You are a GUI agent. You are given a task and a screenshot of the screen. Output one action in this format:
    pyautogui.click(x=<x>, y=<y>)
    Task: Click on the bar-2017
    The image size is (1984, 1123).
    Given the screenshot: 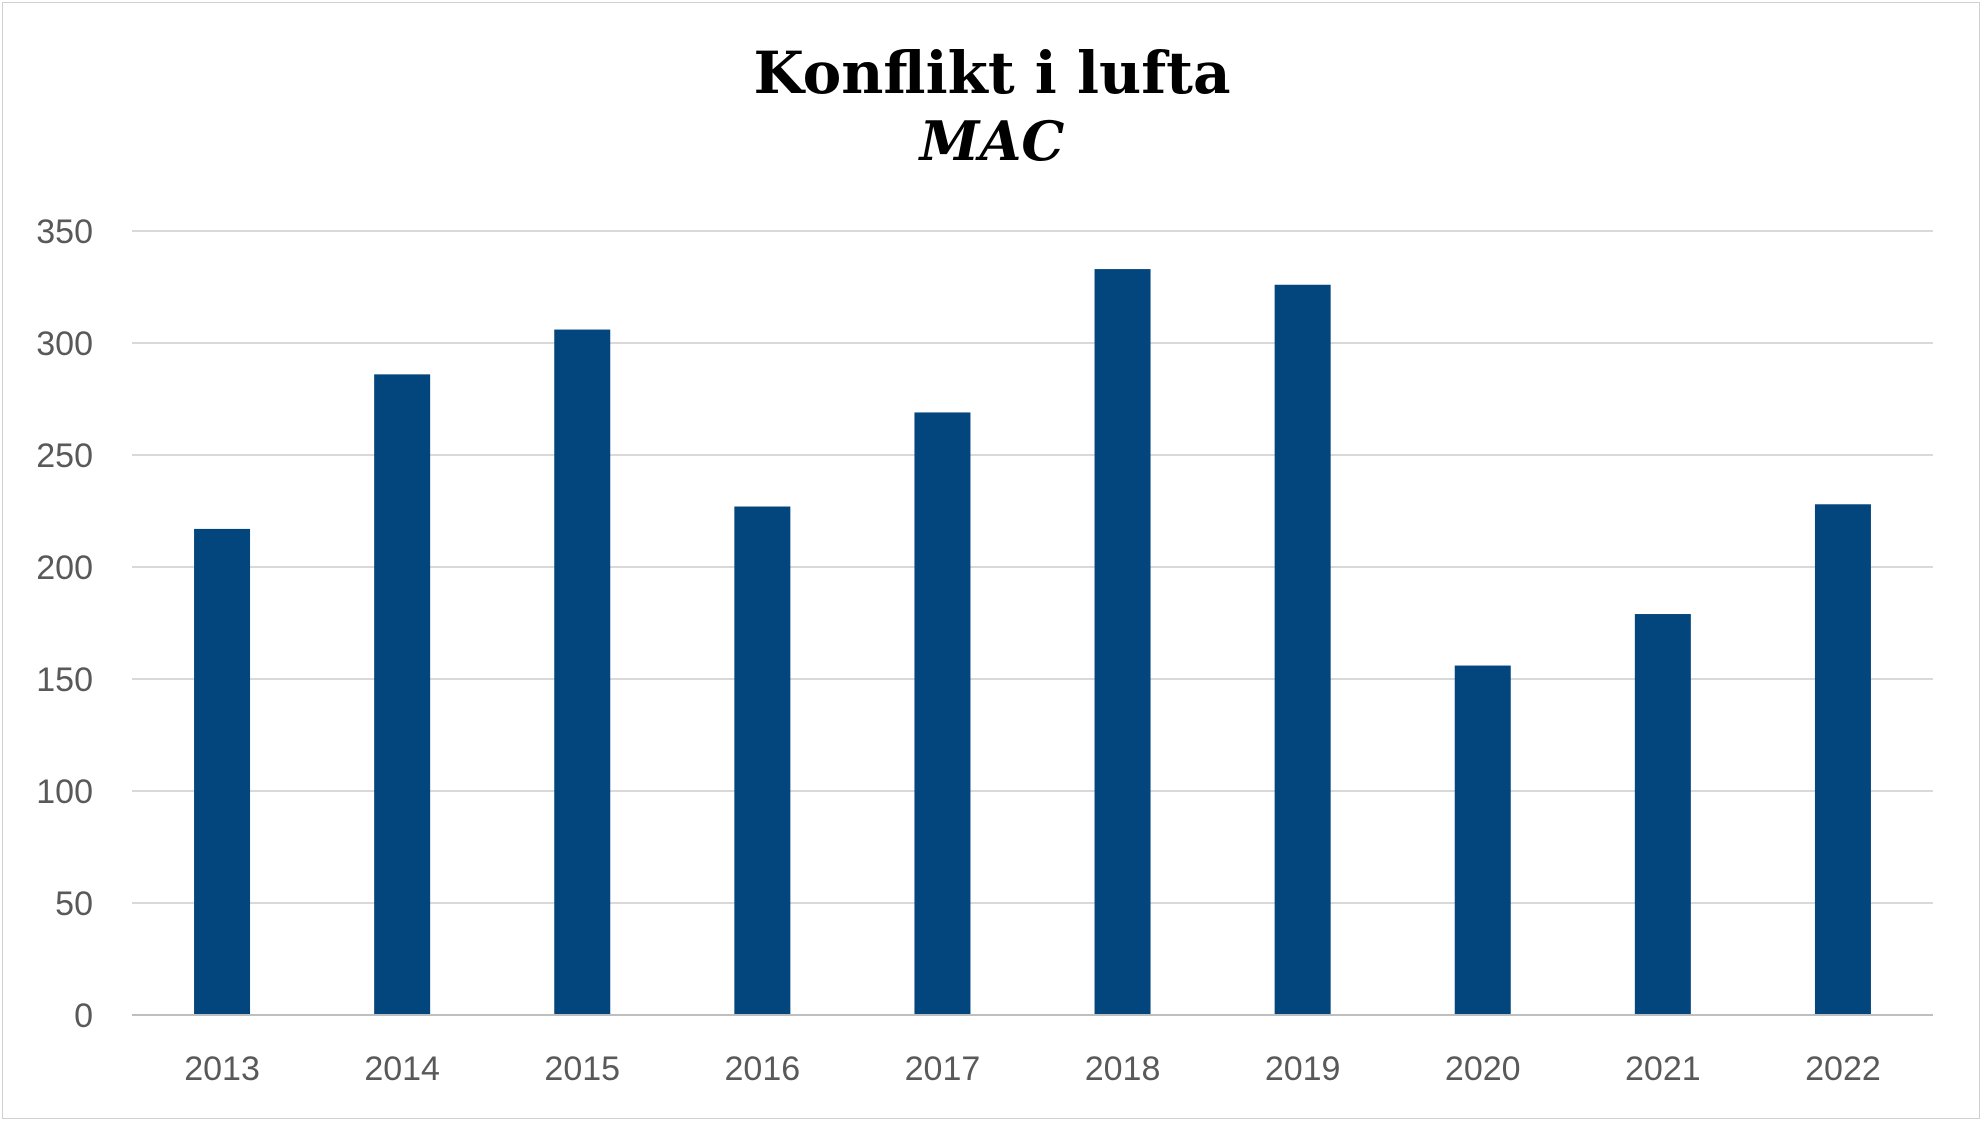 What is the action you would take?
    pyautogui.click(x=942, y=713)
    